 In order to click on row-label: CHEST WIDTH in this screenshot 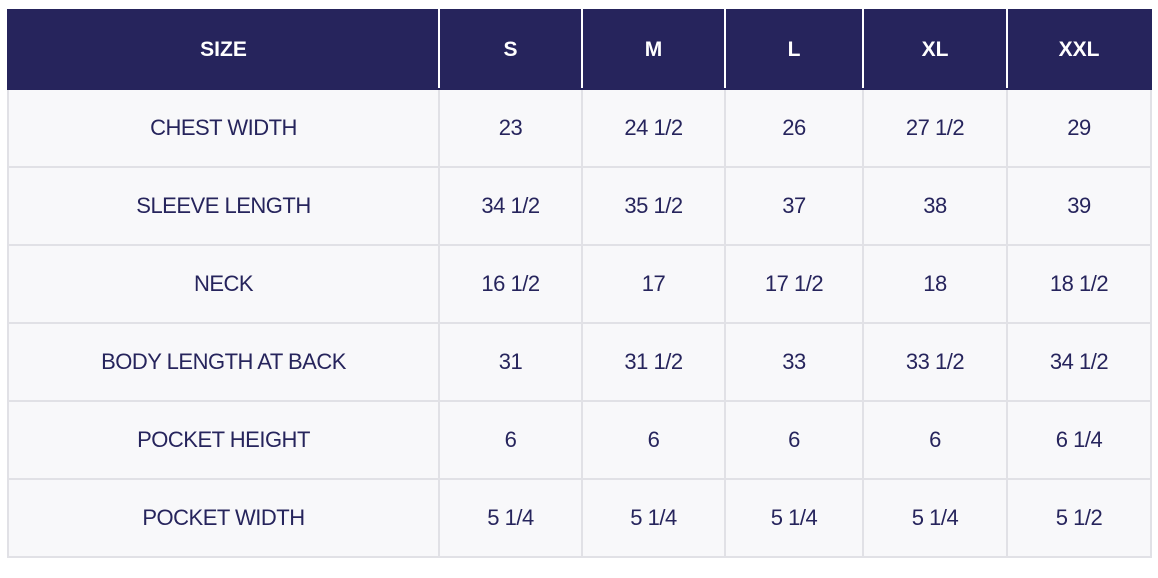, I will do `click(223, 128)`.